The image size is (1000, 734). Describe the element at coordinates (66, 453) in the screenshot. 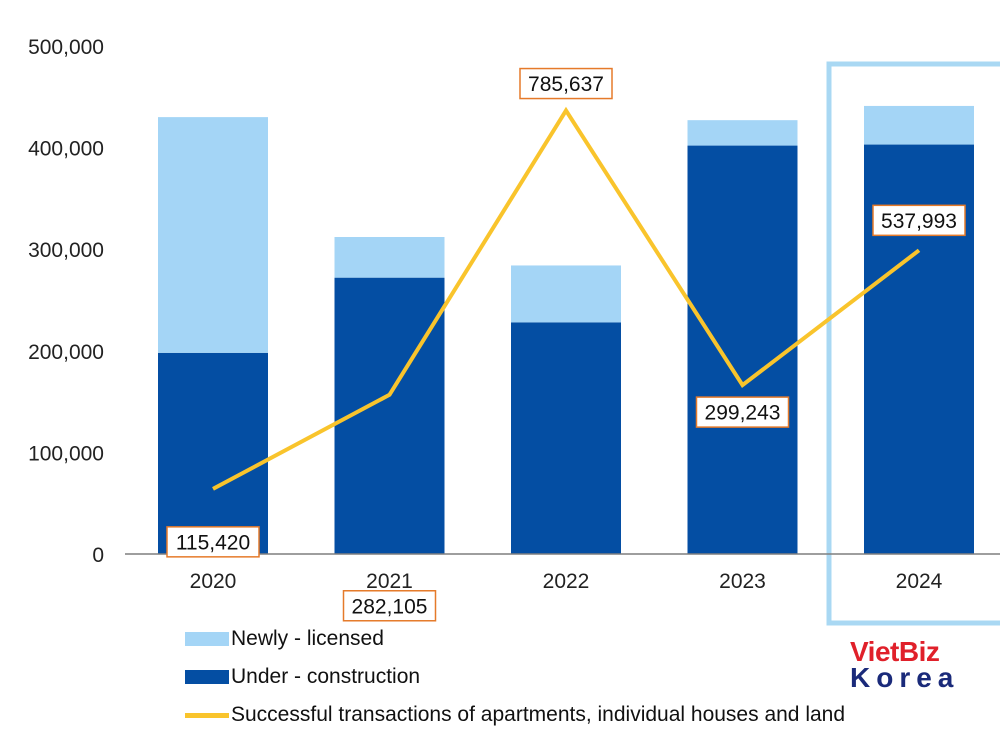

I see `y-tick-label: 100,000` at that location.